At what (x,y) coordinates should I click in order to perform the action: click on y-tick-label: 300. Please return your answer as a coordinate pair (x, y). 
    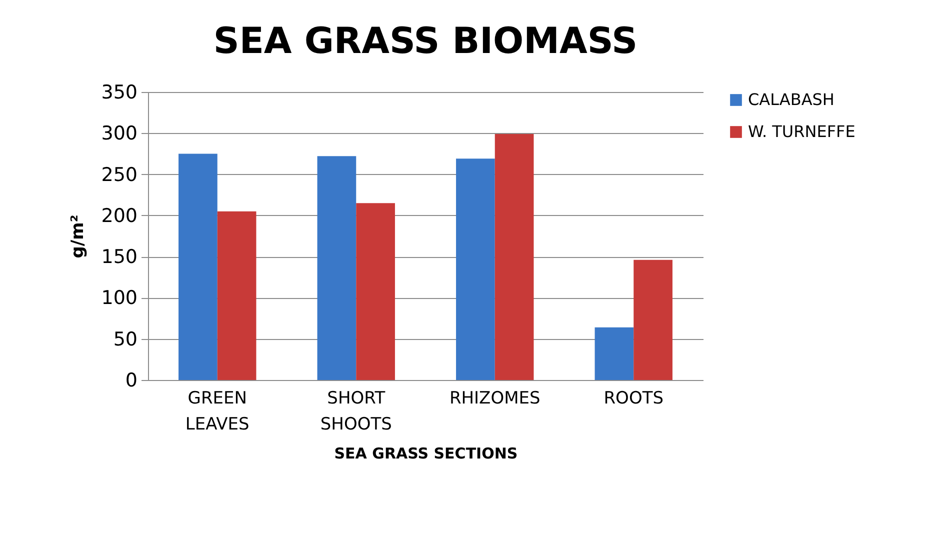
    Looking at the image, I should click on (119, 133).